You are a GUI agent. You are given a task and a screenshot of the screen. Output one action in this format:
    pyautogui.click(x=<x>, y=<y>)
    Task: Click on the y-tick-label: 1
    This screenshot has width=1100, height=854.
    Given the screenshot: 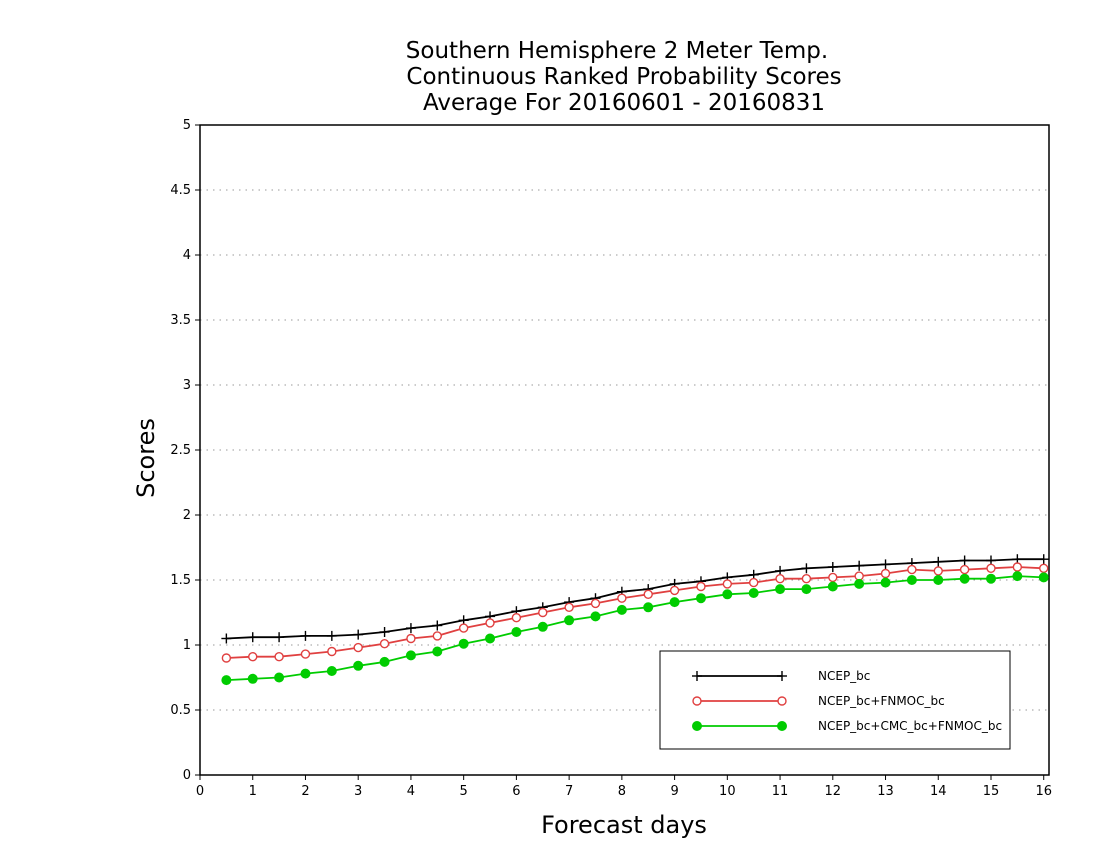 What is the action you would take?
    pyautogui.click(x=187, y=645)
    